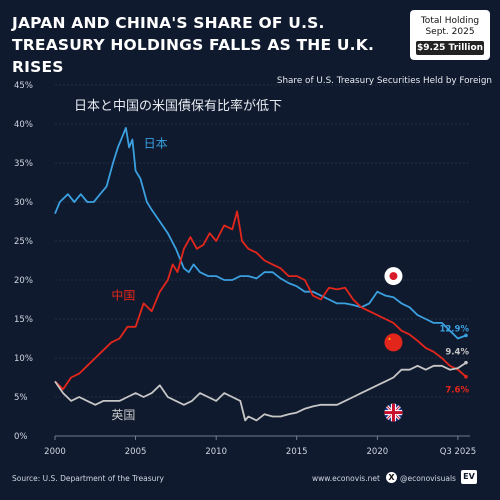 The height and width of the screenshot is (500, 500). What do you see at coordinates (457, 353) in the screenshot?
I see `end-value-label-uk: 9.4%` at bounding box center [457, 353].